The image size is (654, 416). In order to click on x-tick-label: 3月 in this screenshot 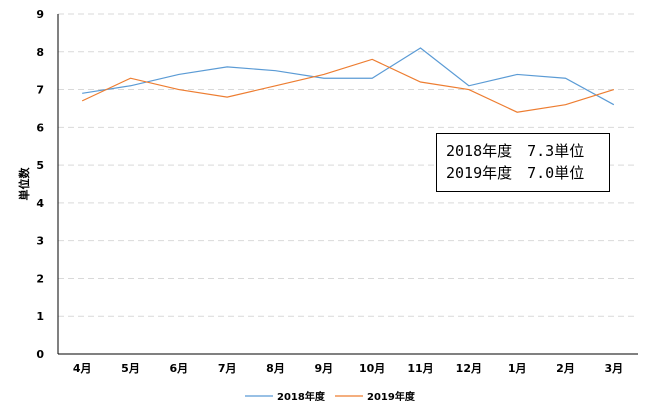, I will do `click(614, 368)`.